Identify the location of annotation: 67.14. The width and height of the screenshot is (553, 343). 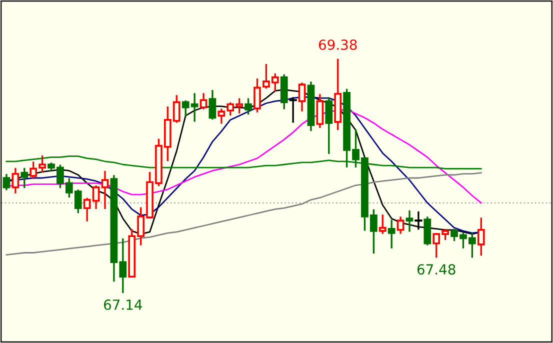
(123, 304).